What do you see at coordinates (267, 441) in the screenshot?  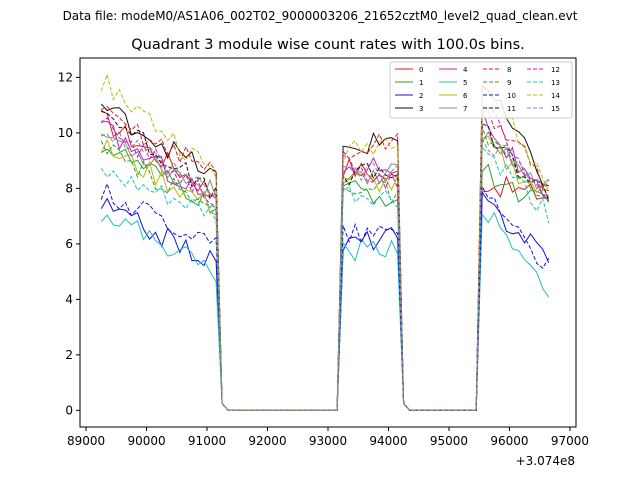 I see `x-tick-label: 92000` at bounding box center [267, 441].